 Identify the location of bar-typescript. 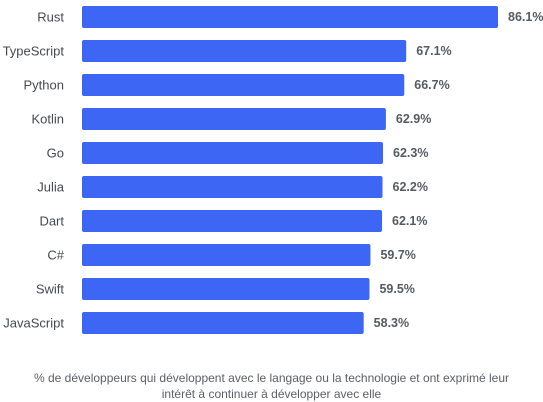
(244, 51).